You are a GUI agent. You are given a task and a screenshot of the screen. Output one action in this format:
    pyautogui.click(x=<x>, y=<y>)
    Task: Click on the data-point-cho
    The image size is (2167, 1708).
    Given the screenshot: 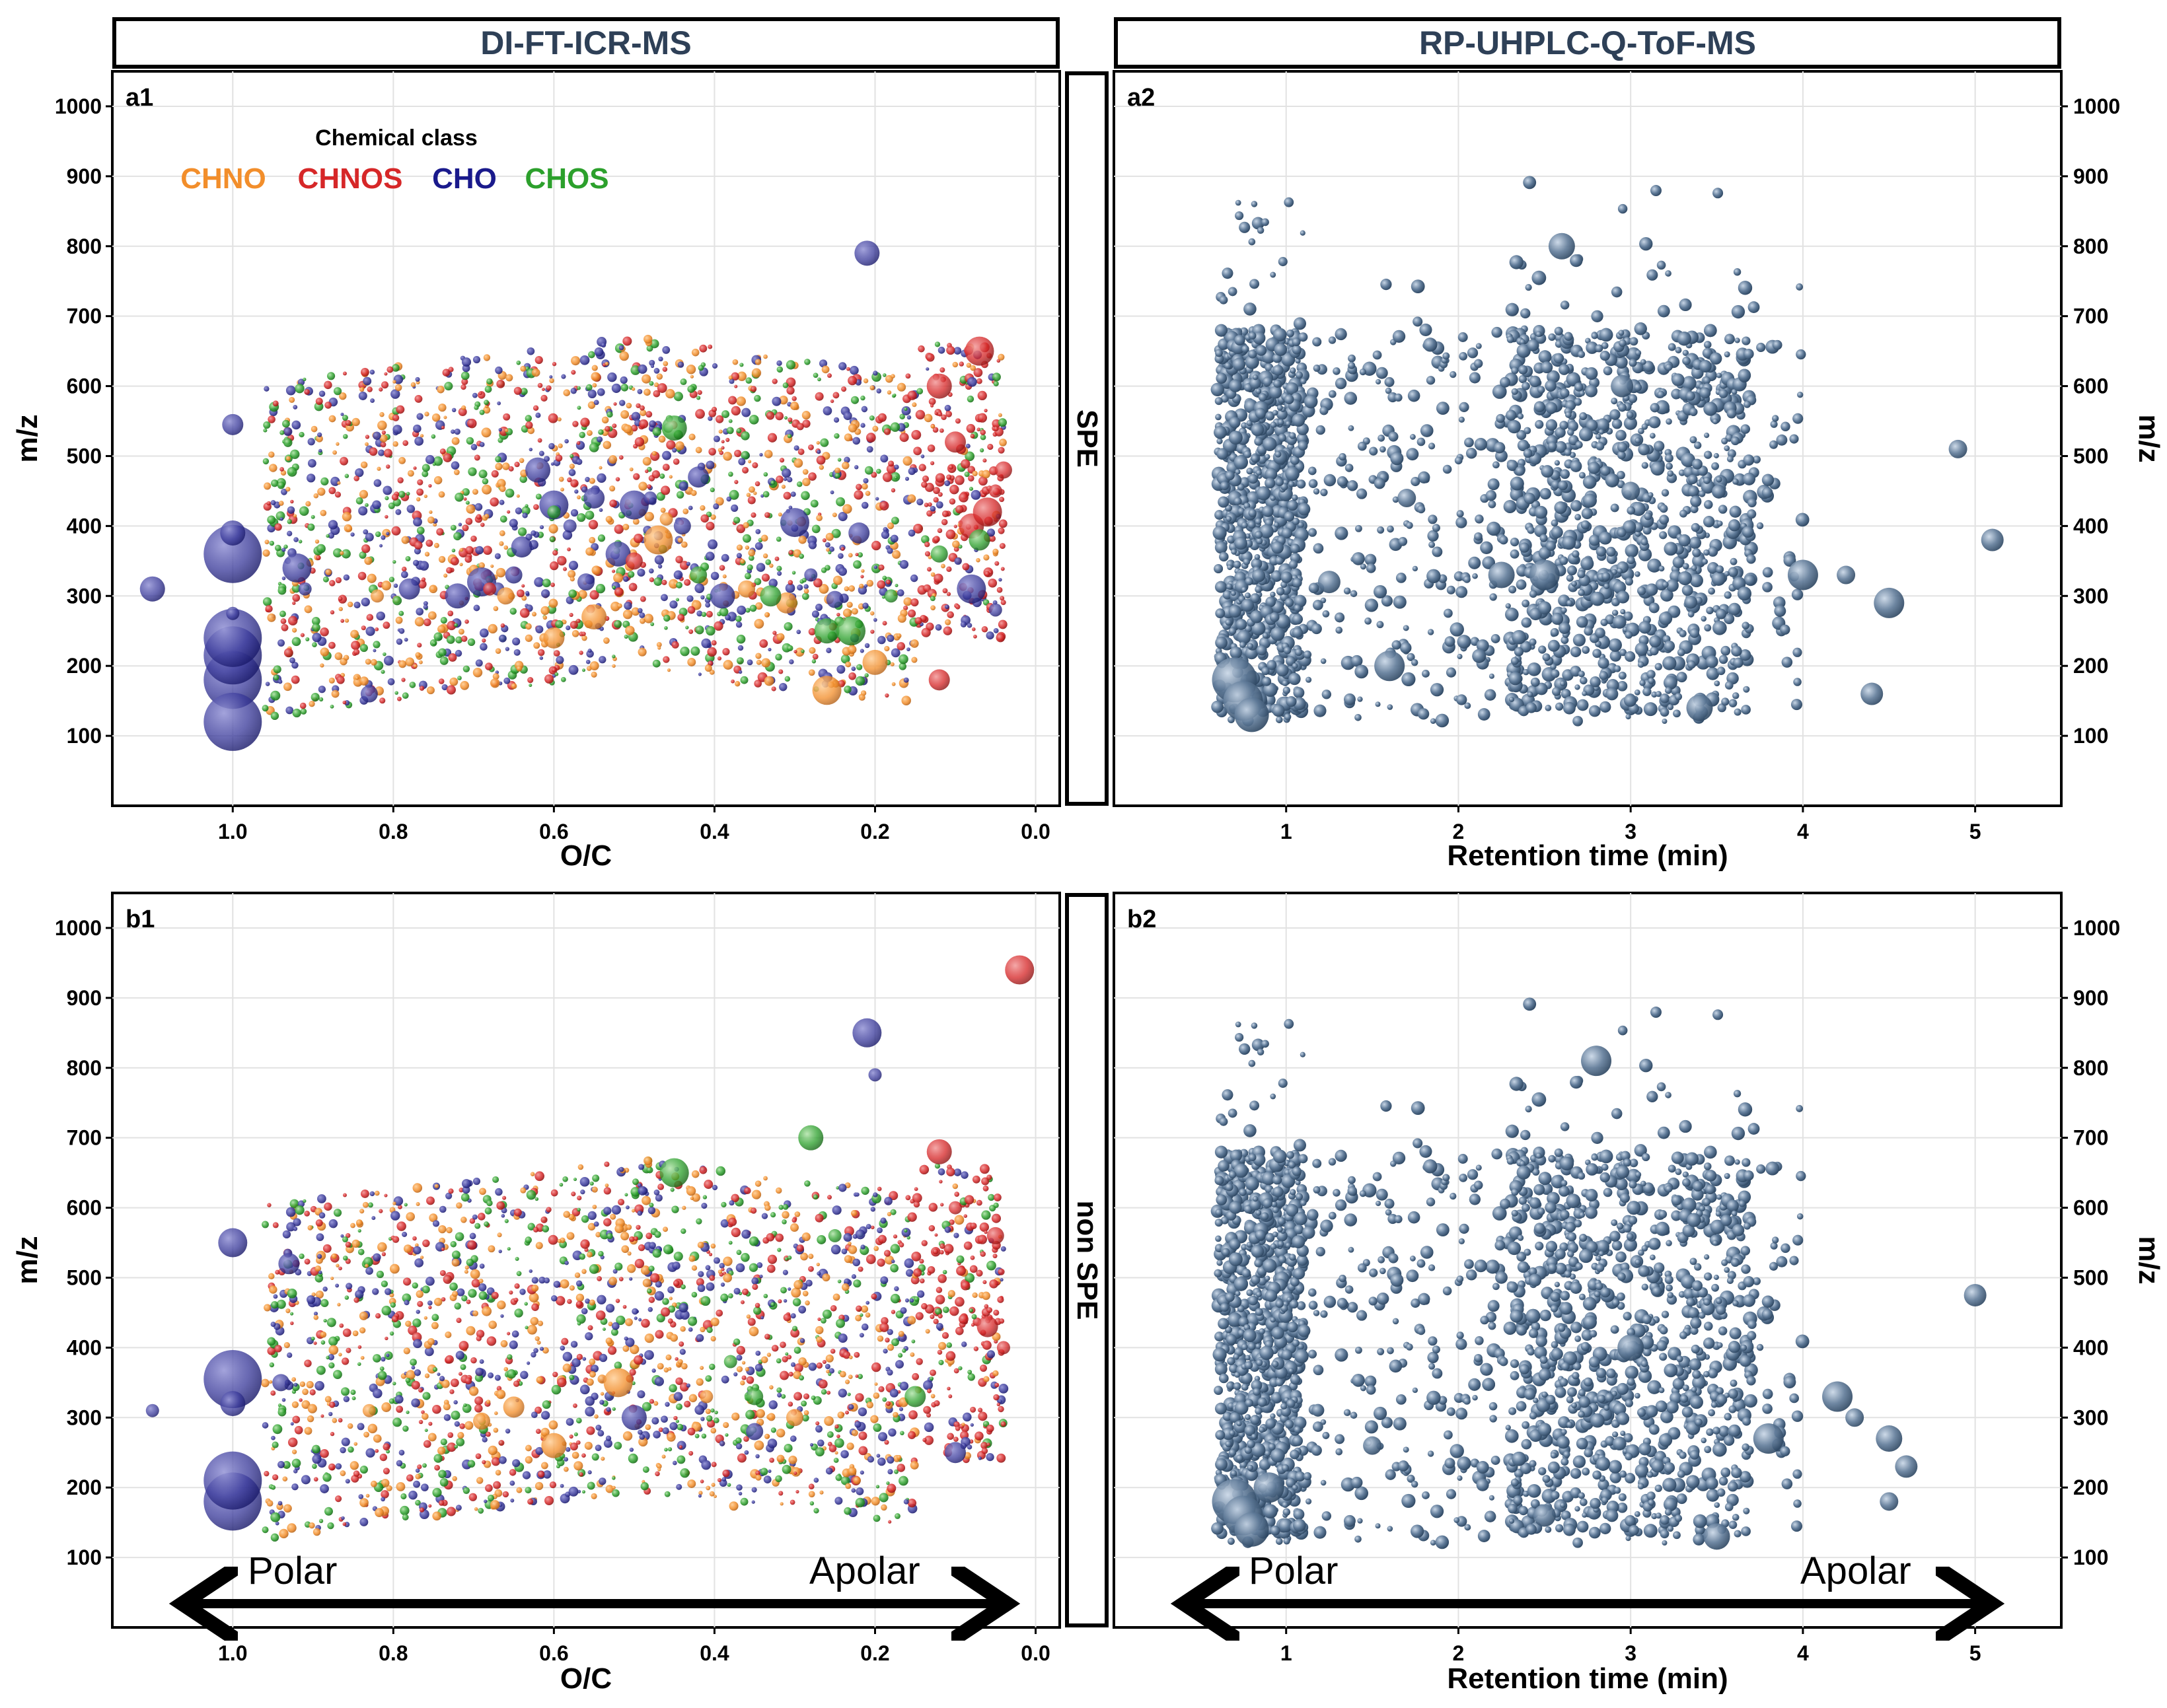 What is the action you would take?
    pyautogui.click(x=369, y=694)
    